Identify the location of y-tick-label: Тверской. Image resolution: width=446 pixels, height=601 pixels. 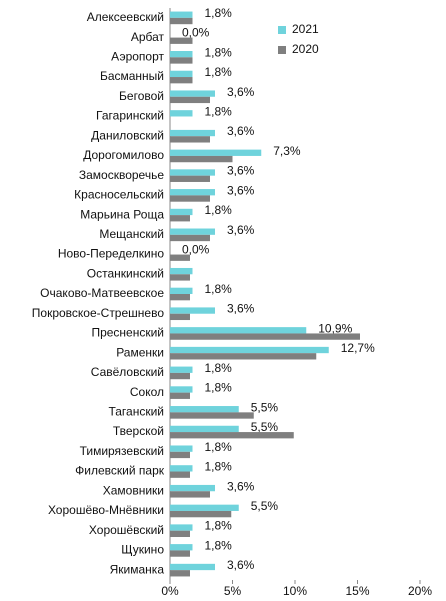
(138, 431).